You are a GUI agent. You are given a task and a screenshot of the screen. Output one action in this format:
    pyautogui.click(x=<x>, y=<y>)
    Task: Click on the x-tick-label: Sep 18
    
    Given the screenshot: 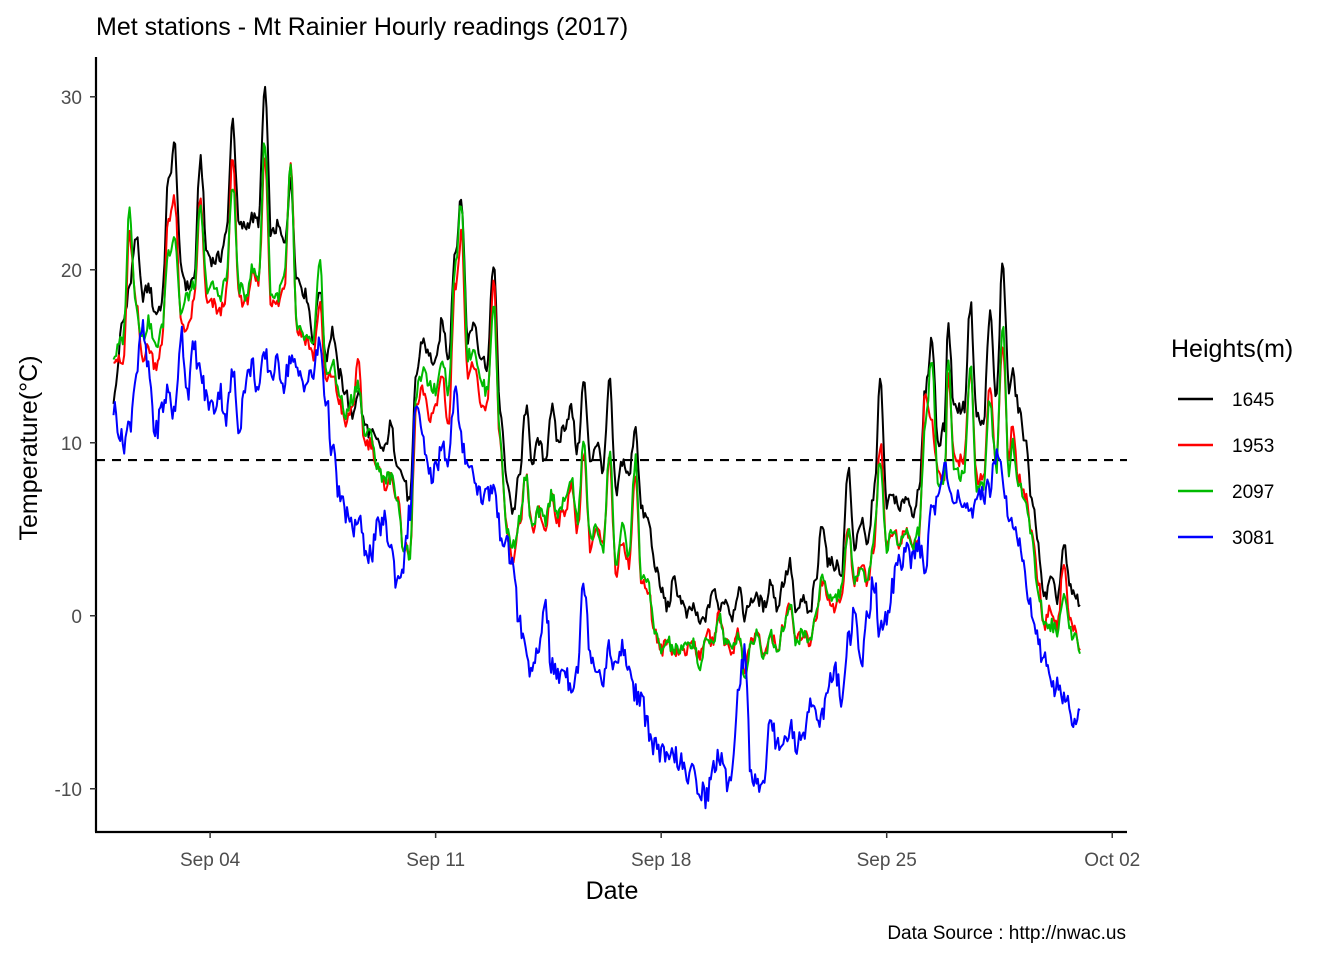 What is the action you would take?
    pyautogui.click(x=661, y=860)
    